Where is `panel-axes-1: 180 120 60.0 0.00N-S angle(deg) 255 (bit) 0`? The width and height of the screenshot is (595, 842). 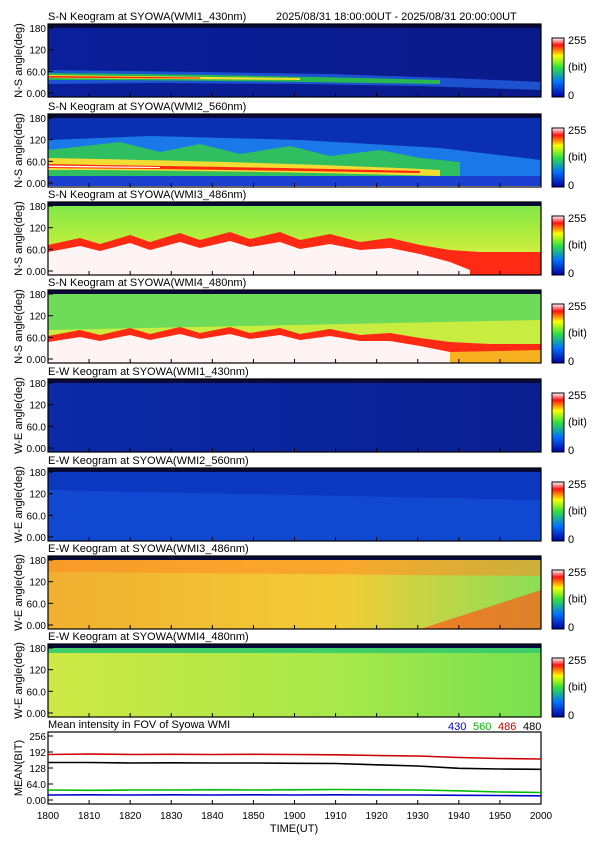 panel-axes-1: 180 120 60.0 0.00N-S angle(deg) 255 (bit) 0 is located at coordinates (300, 62).